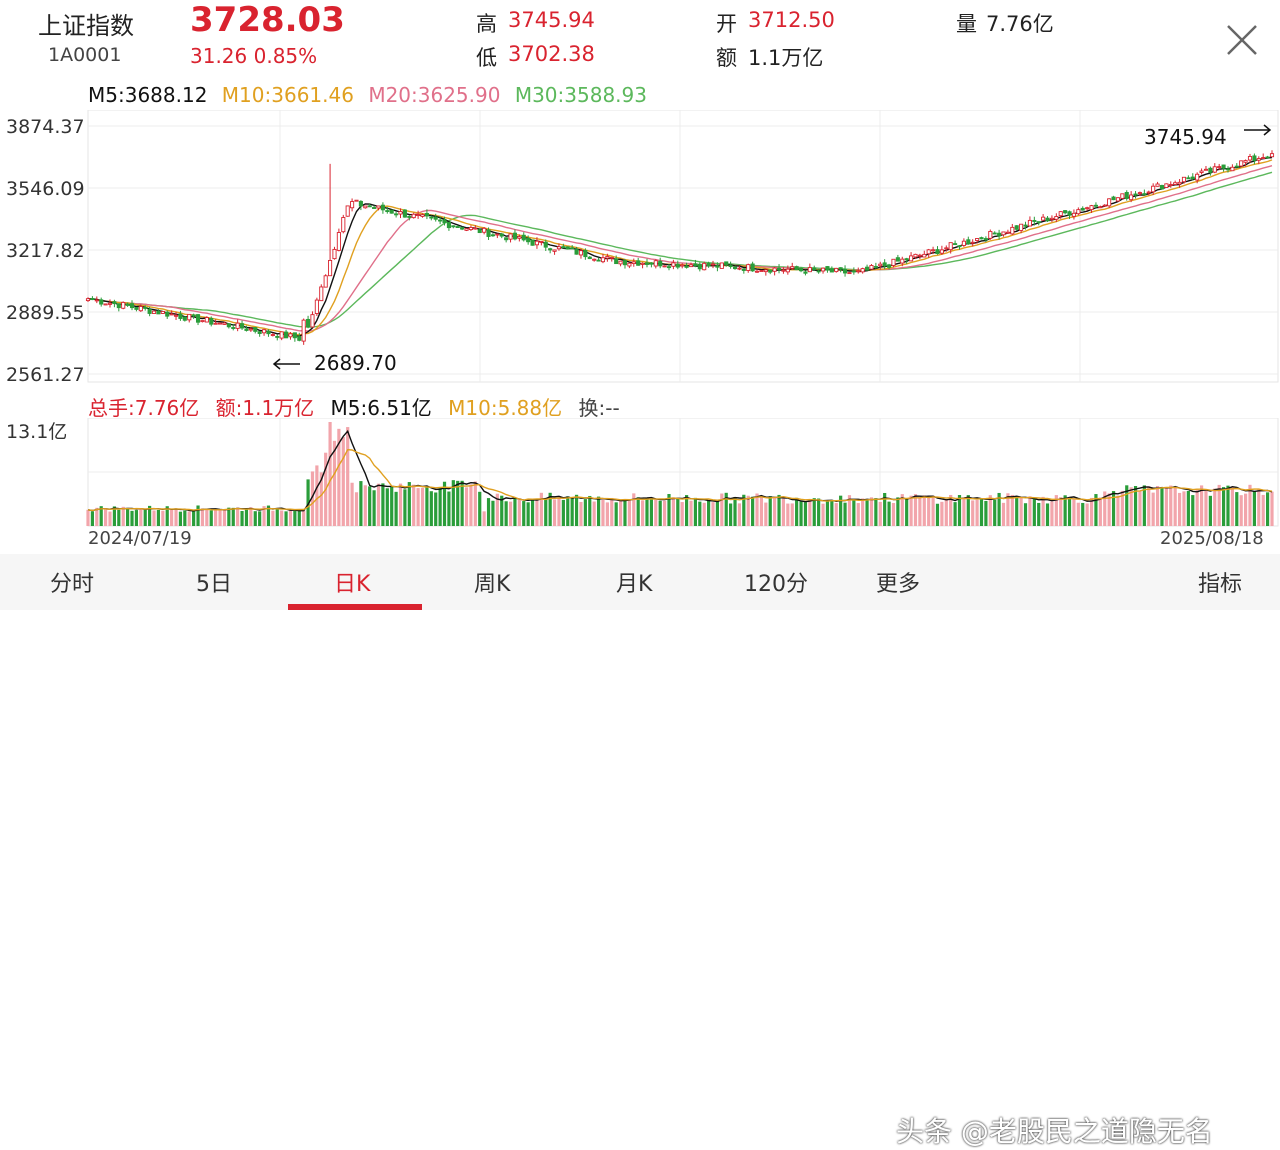 This screenshot has height=1150, width=1280. What do you see at coordinates (898, 584) in the screenshot?
I see `tab-more: 更多` at bounding box center [898, 584].